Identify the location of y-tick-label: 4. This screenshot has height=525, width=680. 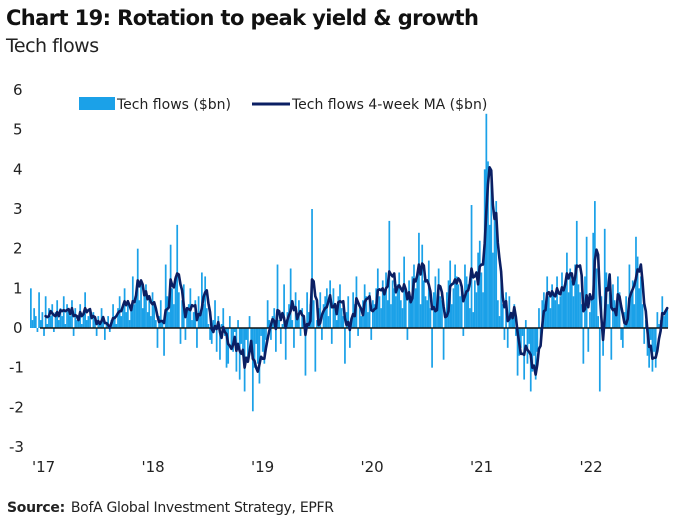
(18, 169).